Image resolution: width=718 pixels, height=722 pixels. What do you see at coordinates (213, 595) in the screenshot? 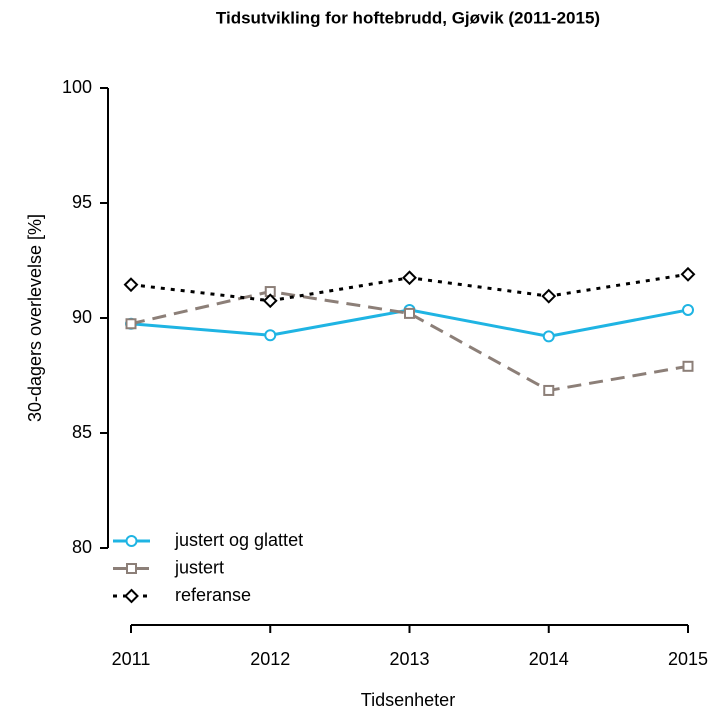
I see `legend-label: referanse` at bounding box center [213, 595].